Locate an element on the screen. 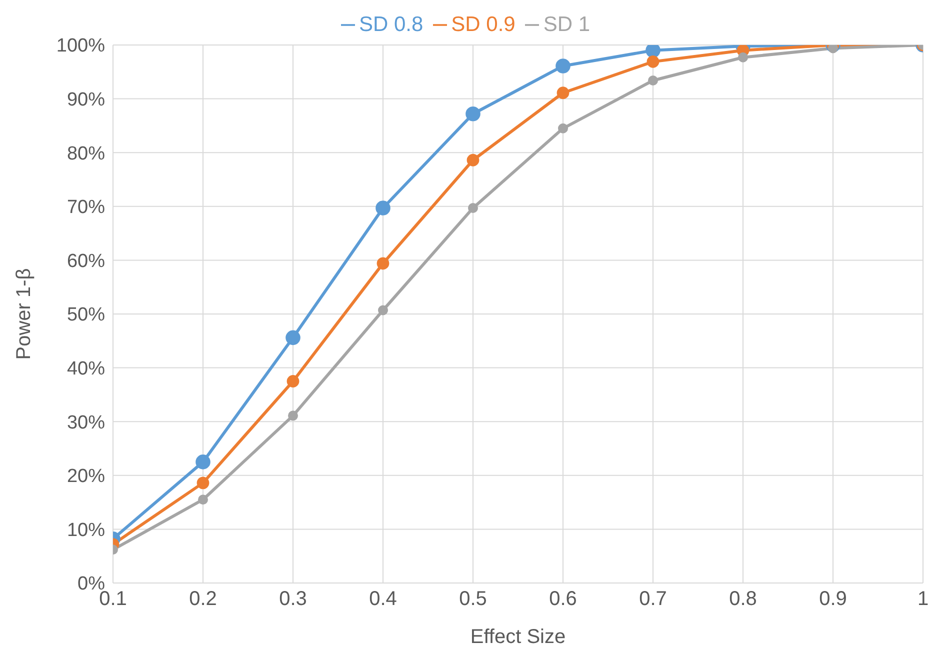 The image size is (945, 650). x-tick-label: 0.8 is located at coordinates (743, 599).